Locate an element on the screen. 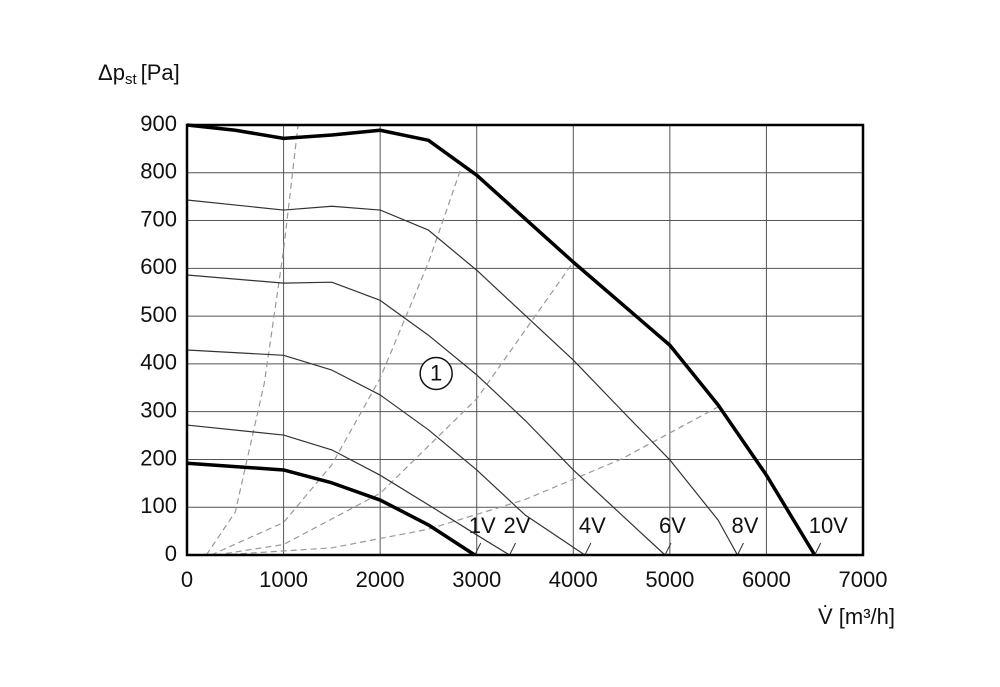 This screenshot has width=1000, height=687. curve-label: 8V is located at coordinates (744, 525).